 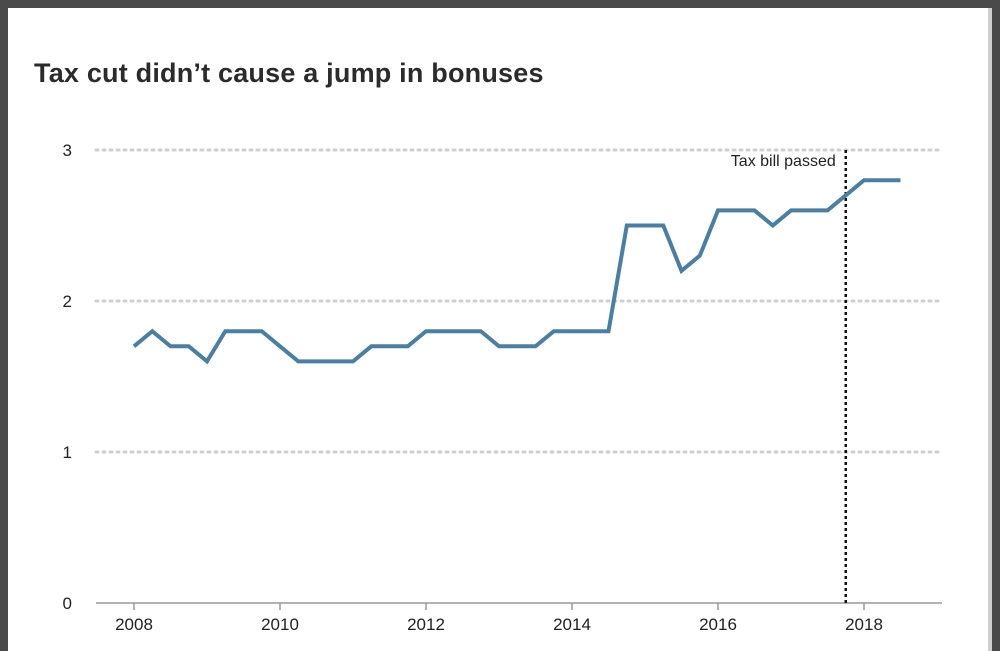 What do you see at coordinates (783, 161) in the screenshot?
I see `annotation-label: Tax bill passed` at bounding box center [783, 161].